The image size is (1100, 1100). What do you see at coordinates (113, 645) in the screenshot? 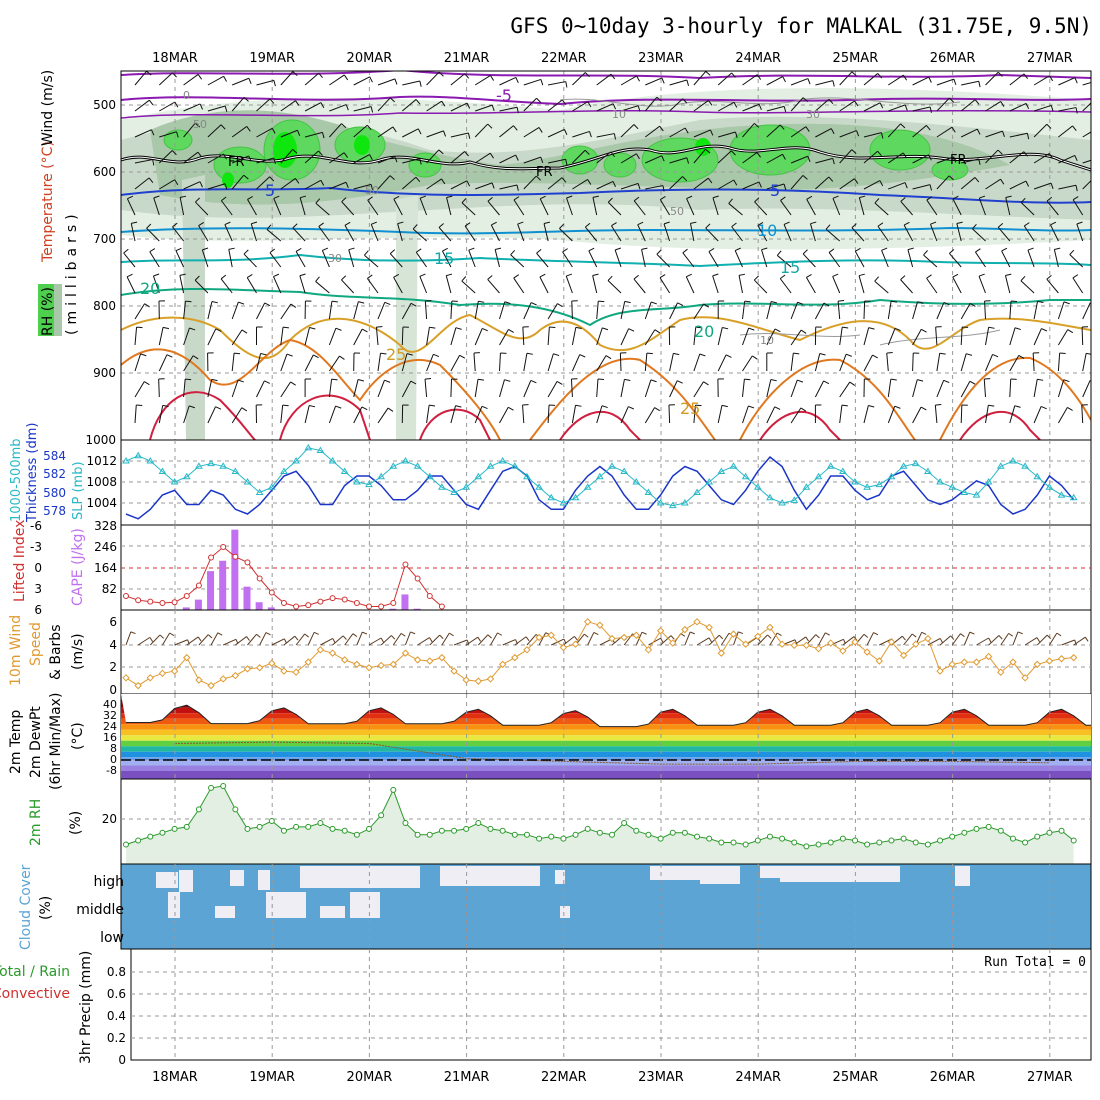
I see `y-tick-label: 4` at bounding box center [113, 645].